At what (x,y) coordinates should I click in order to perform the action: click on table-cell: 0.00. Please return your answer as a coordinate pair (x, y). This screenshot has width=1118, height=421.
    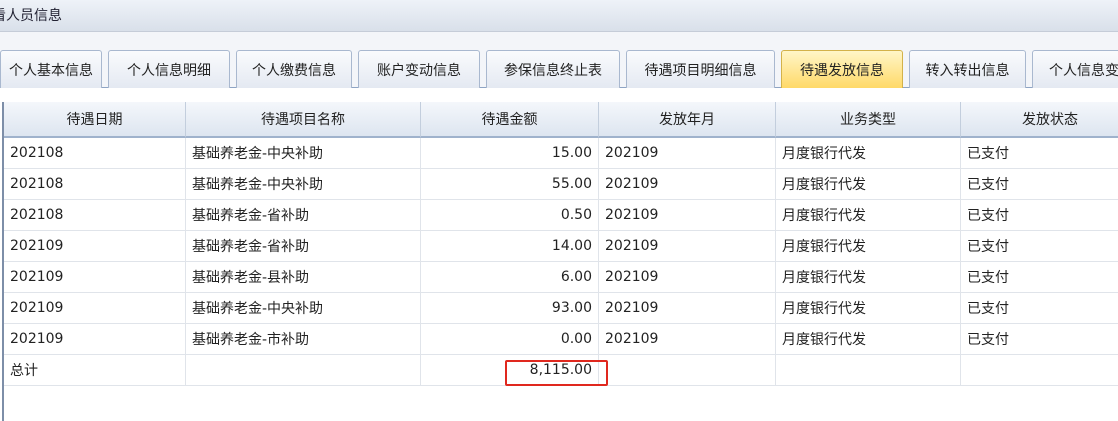
    Looking at the image, I should click on (510, 339).